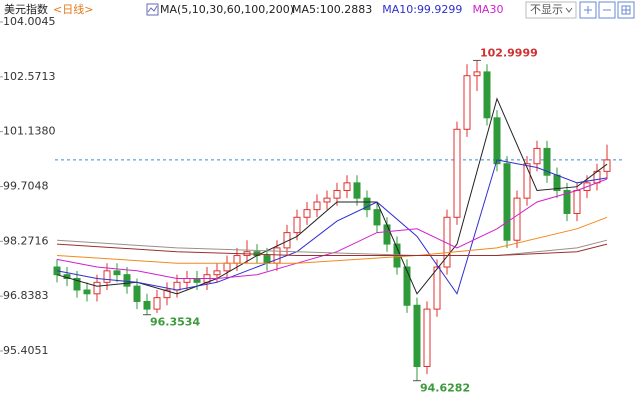  Describe the element at coordinates (26, 350) in the screenshot. I see `y-tick-label: 95.4051` at that location.